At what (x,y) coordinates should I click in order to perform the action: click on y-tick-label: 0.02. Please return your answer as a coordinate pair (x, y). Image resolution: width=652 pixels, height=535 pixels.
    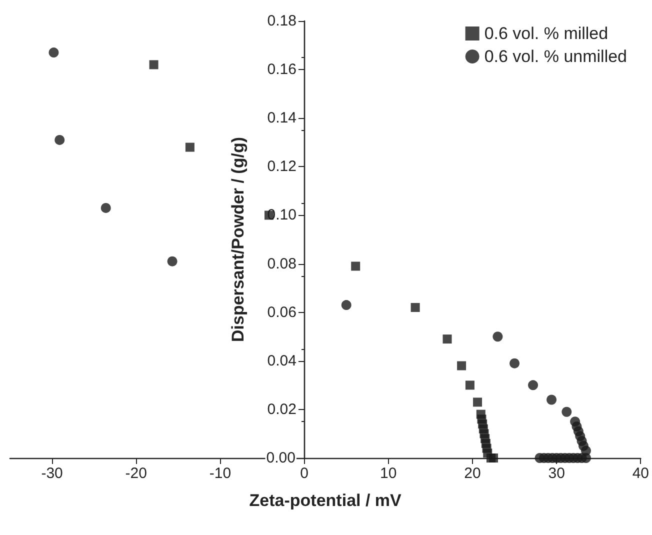
    Looking at the image, I should click on (281, 409).